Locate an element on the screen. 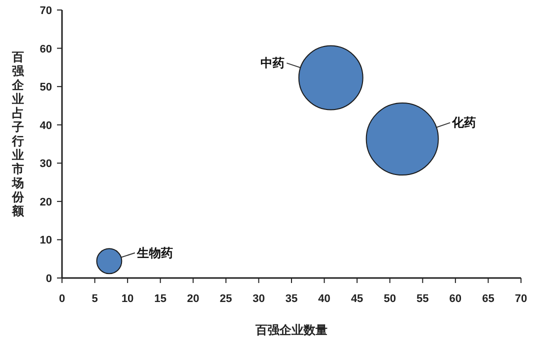 This screenshot has height=340, width=549. x-tick-label: 55 is located at coordinates (422, 299).